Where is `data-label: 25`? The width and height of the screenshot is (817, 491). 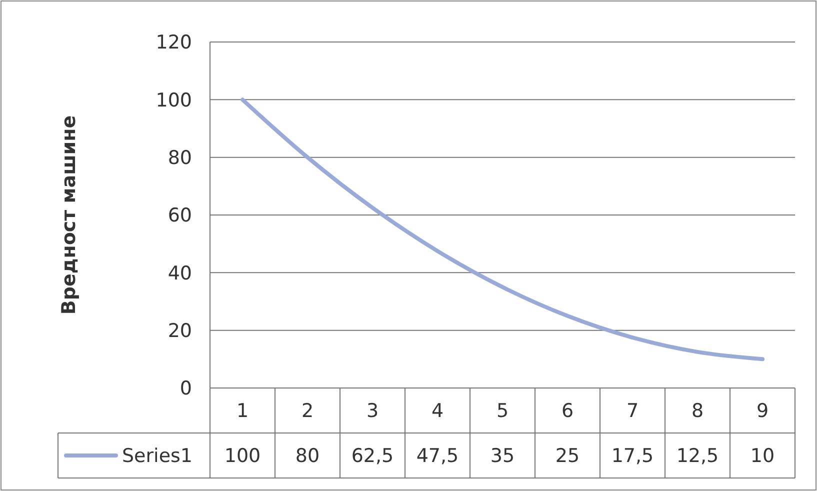 data-label: 25 is located at coordinates (567, 456).